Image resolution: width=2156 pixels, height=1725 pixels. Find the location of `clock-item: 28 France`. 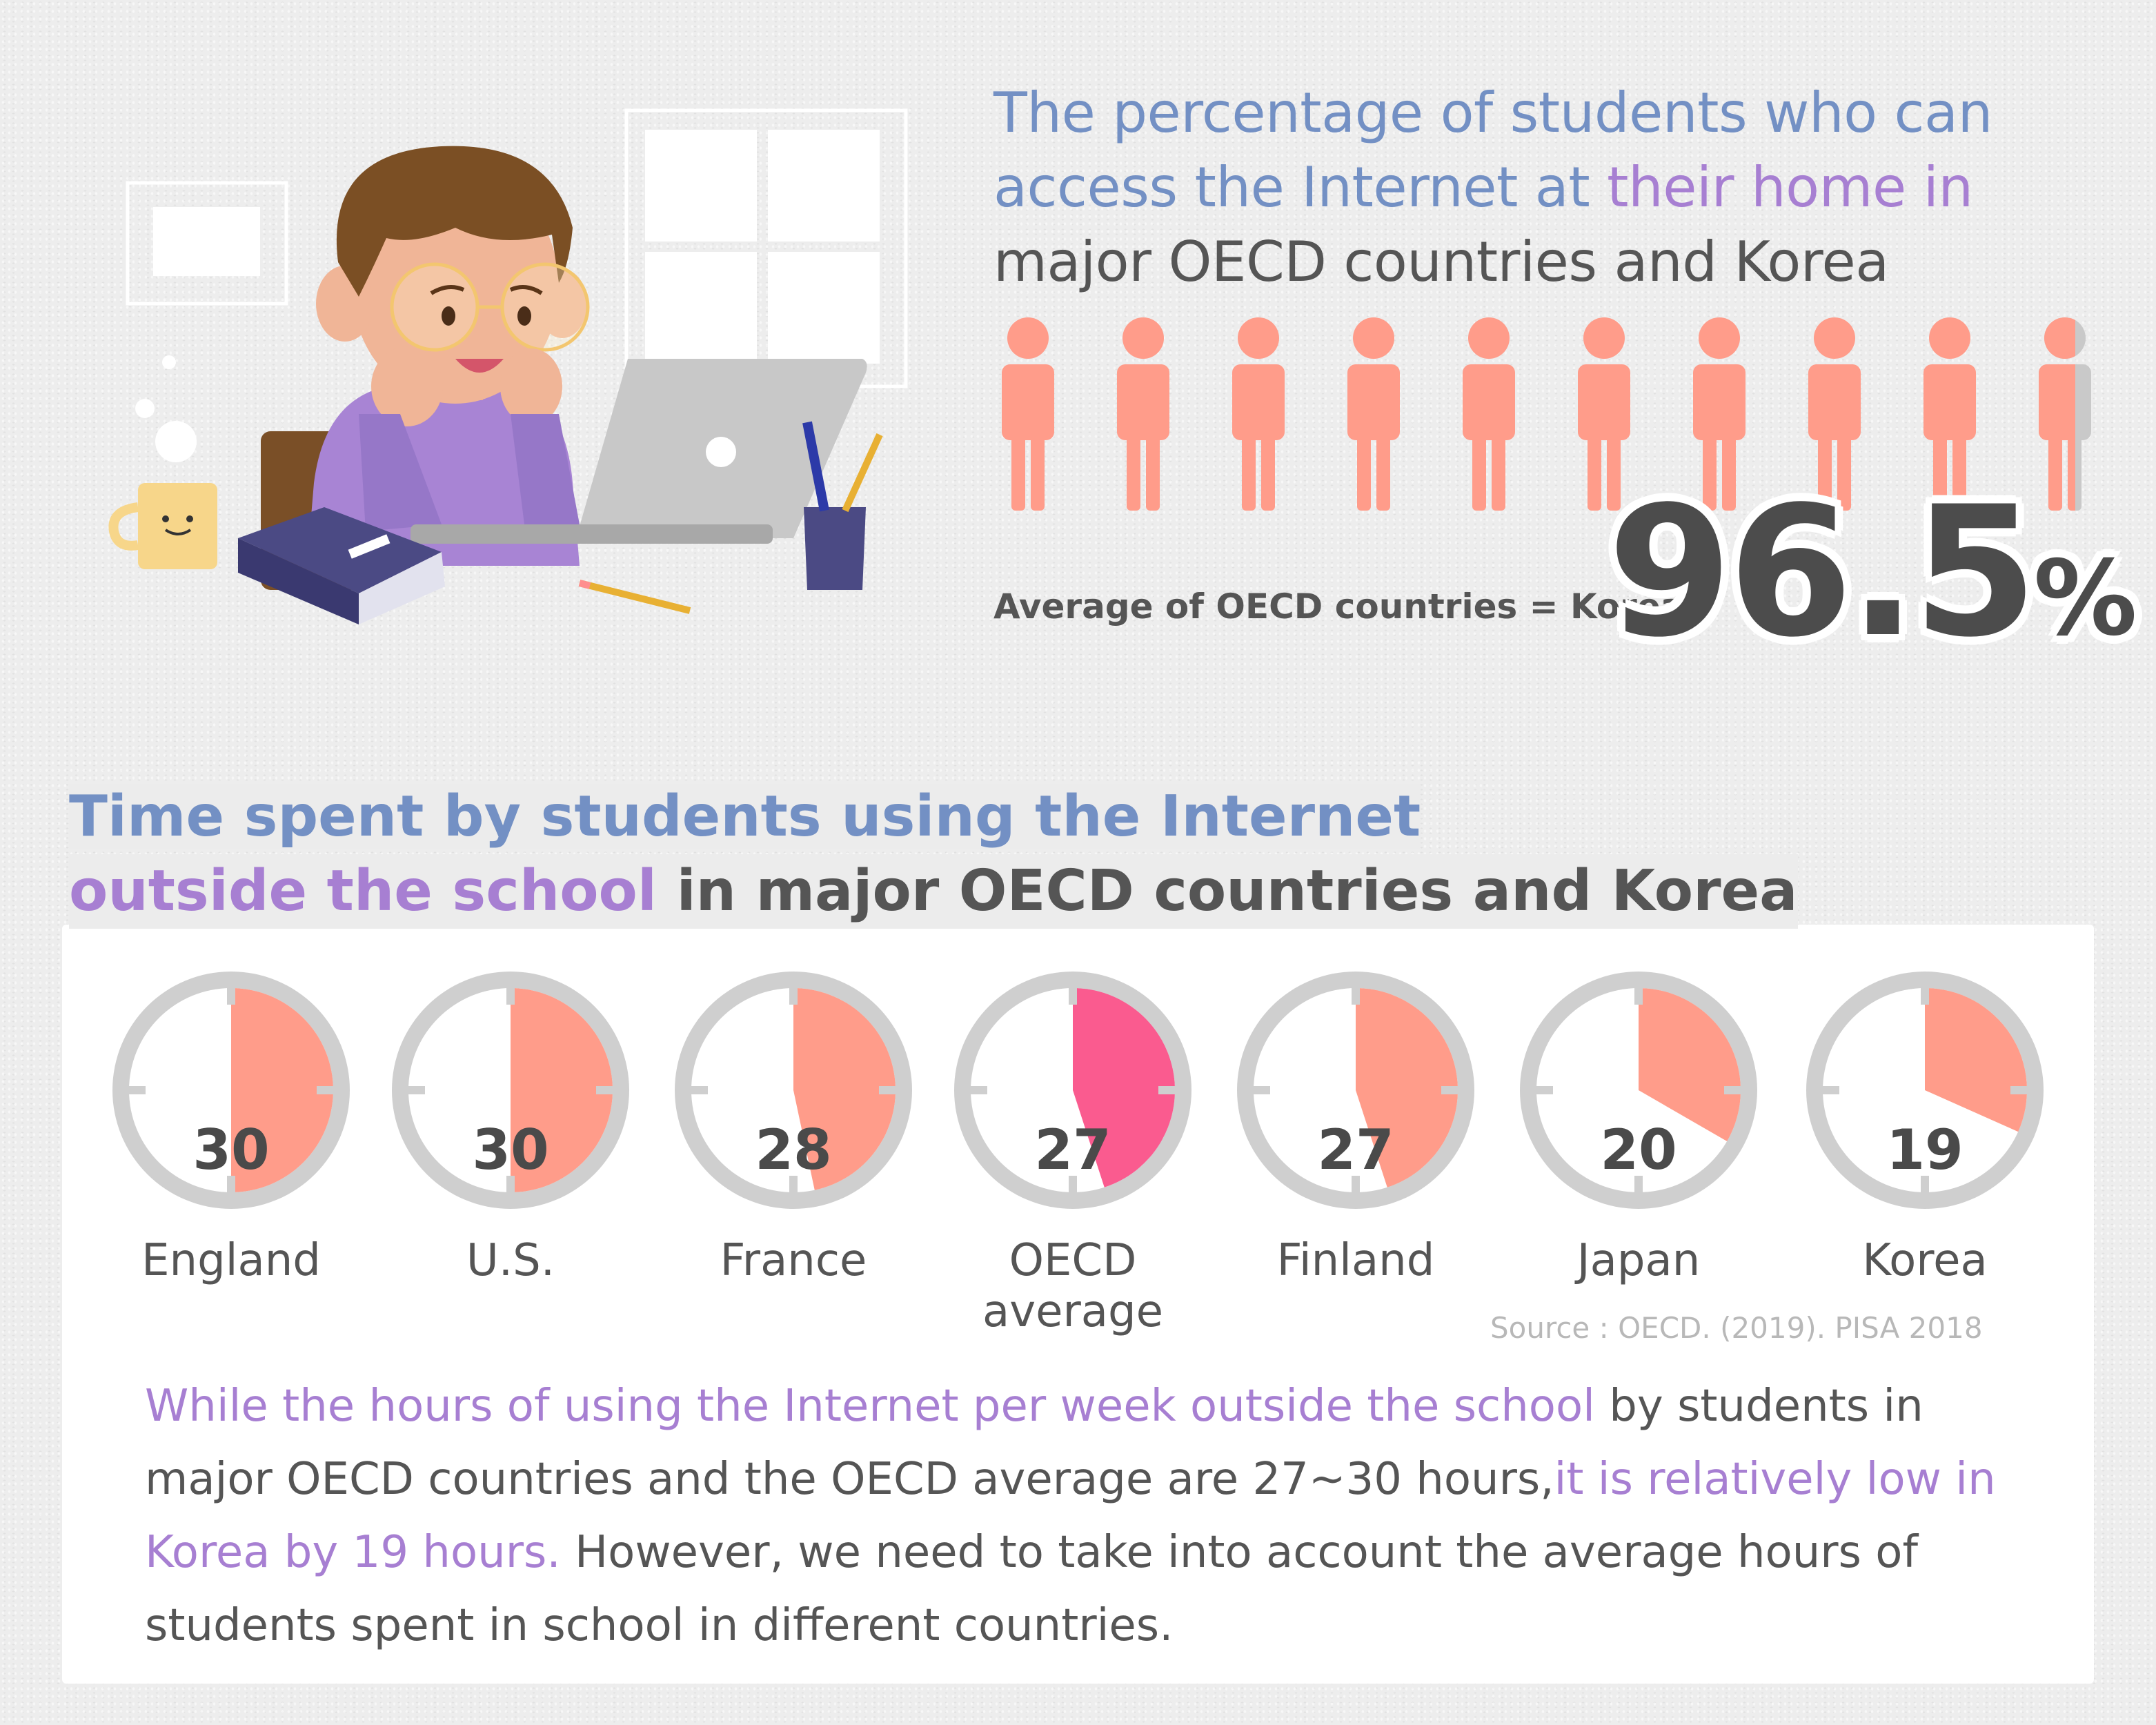

clock-item: 28 France is located at coordinates (800, 1131).